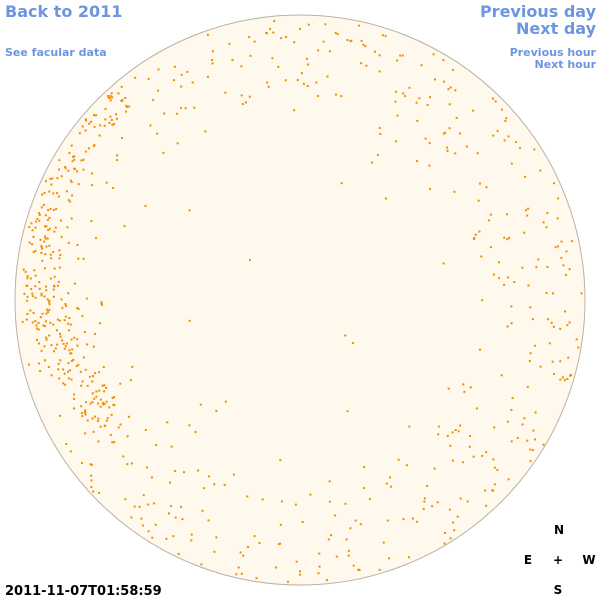  Describe the element at coordinates (556, 28) in the screenshot. I see `next-day-link: Next day` at that location.